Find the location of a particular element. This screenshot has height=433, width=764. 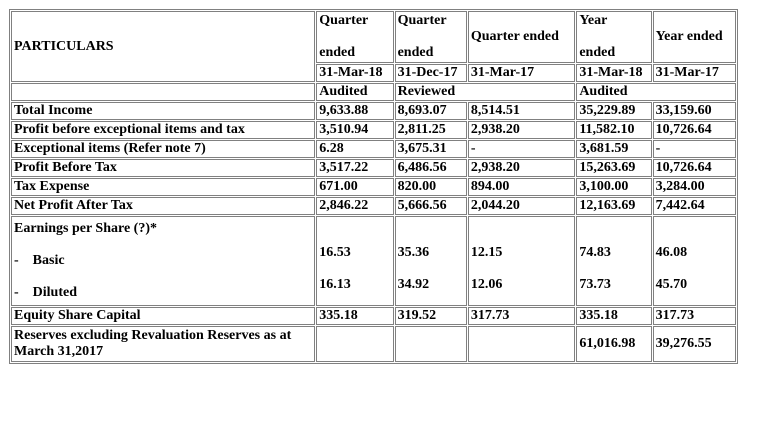

header-q2-line1: Quarter is located at coordinates (422, 20).